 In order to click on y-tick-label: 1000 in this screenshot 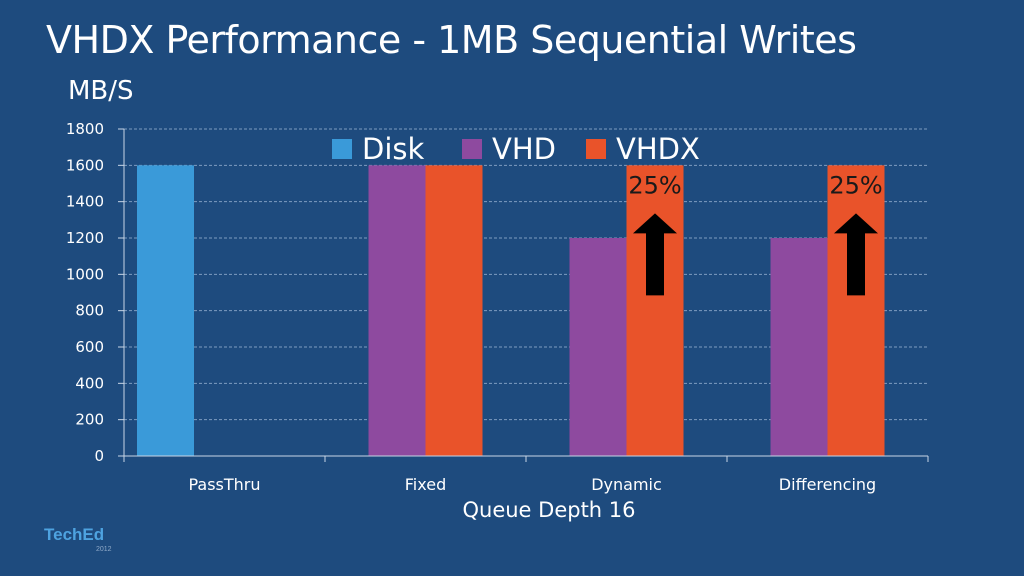, I will do `click(85, 274)`.